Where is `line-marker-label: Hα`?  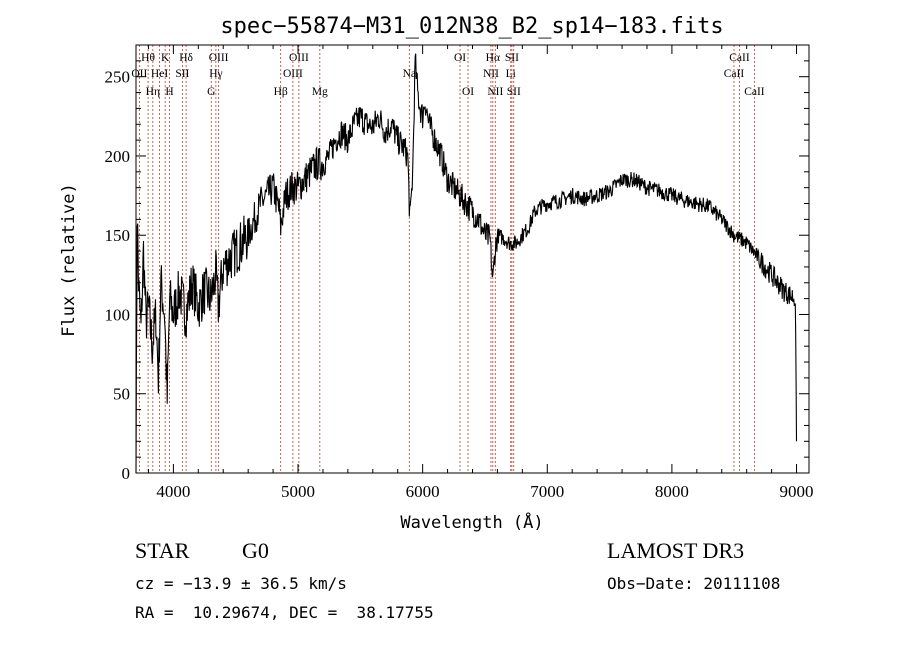 line-marker-label: Hα is located at coordinates (493, 58).